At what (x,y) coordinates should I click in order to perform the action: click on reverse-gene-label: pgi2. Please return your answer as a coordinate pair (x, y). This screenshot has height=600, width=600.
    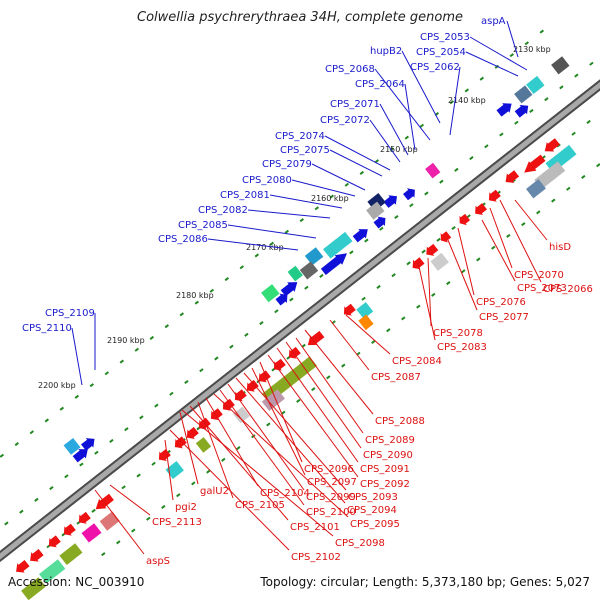
    Looking at the image, I should click on (186, 507).